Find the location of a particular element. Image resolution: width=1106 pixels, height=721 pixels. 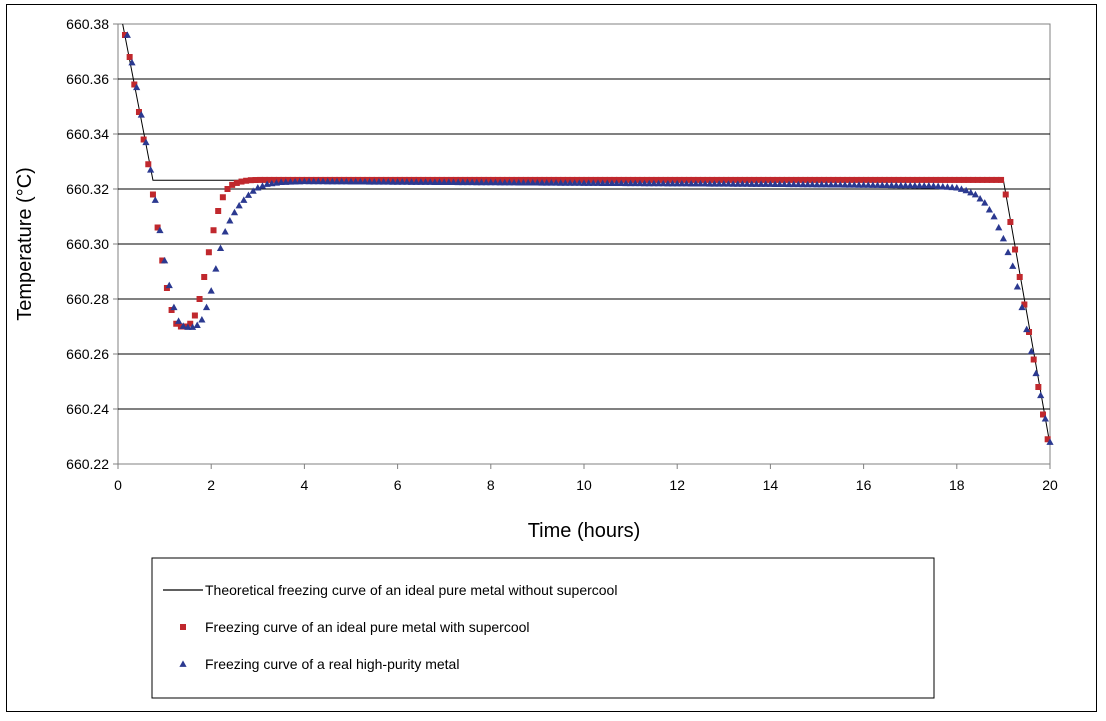

x-tick-label: 8 is located at coordinates (491, 485).